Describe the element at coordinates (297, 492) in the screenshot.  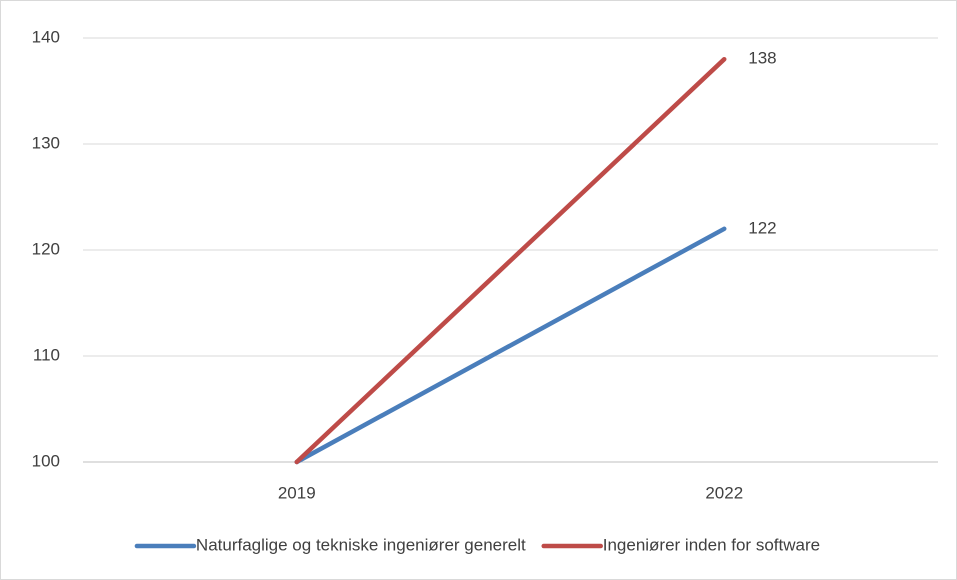
I see `x-tick-label: 2019` at that location.